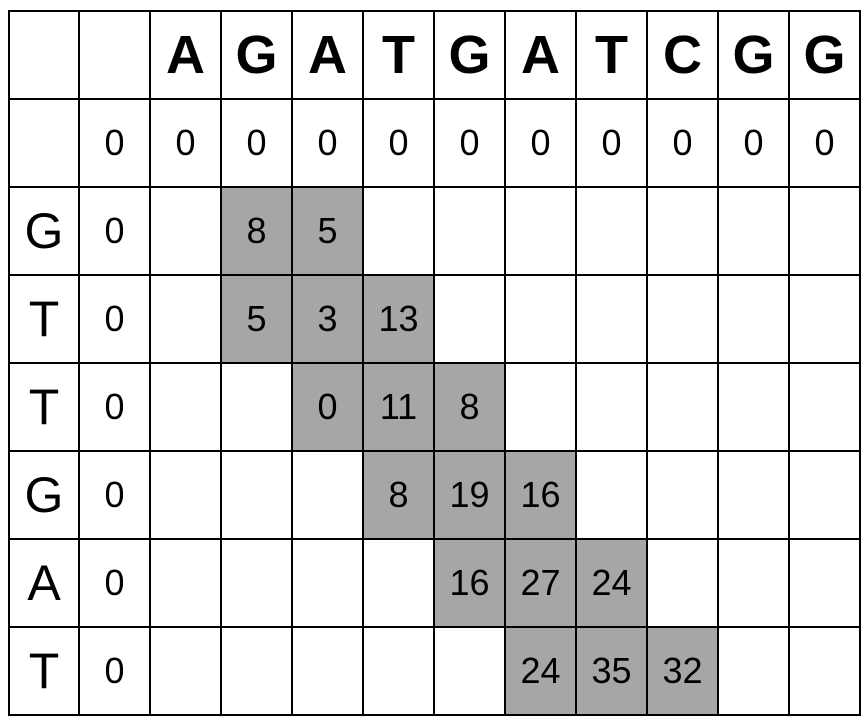  Describe the element at coordinates (683, 672) in the screenshot. I see `highlighted-score-cell: 32` at that location.